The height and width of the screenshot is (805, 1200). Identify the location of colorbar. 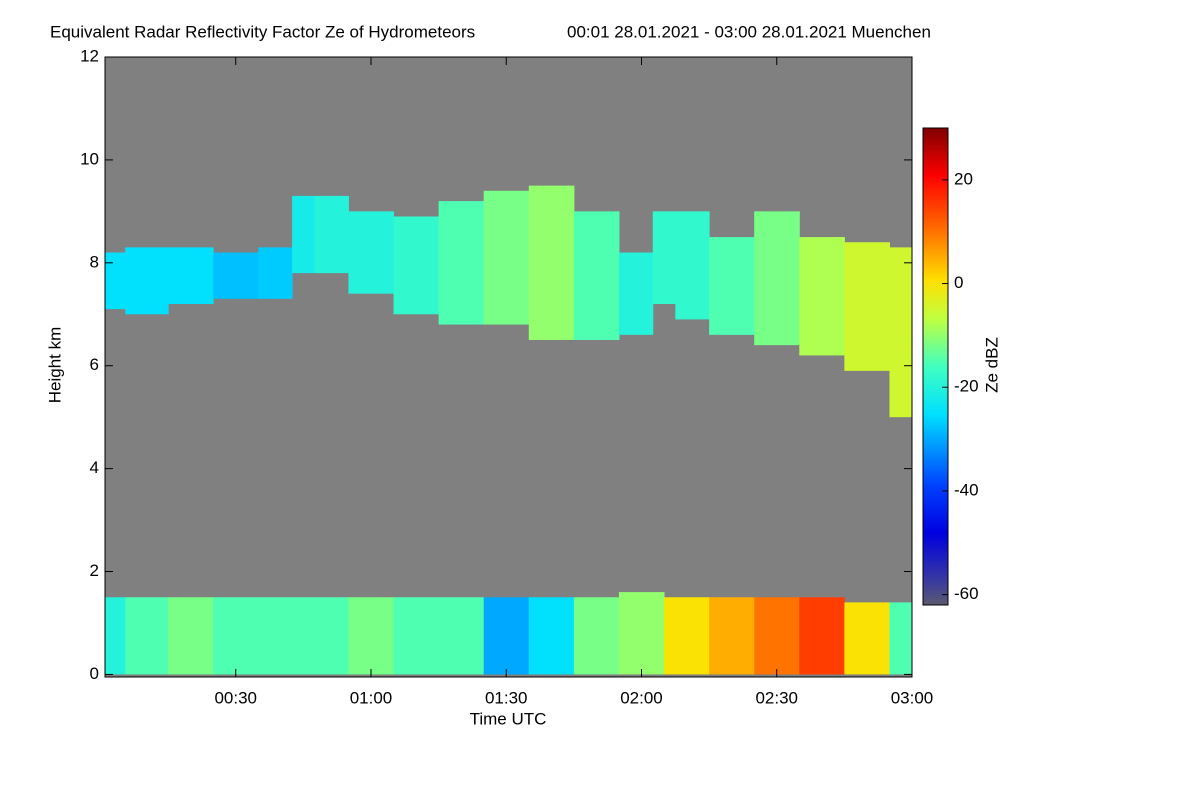
(935, 366).